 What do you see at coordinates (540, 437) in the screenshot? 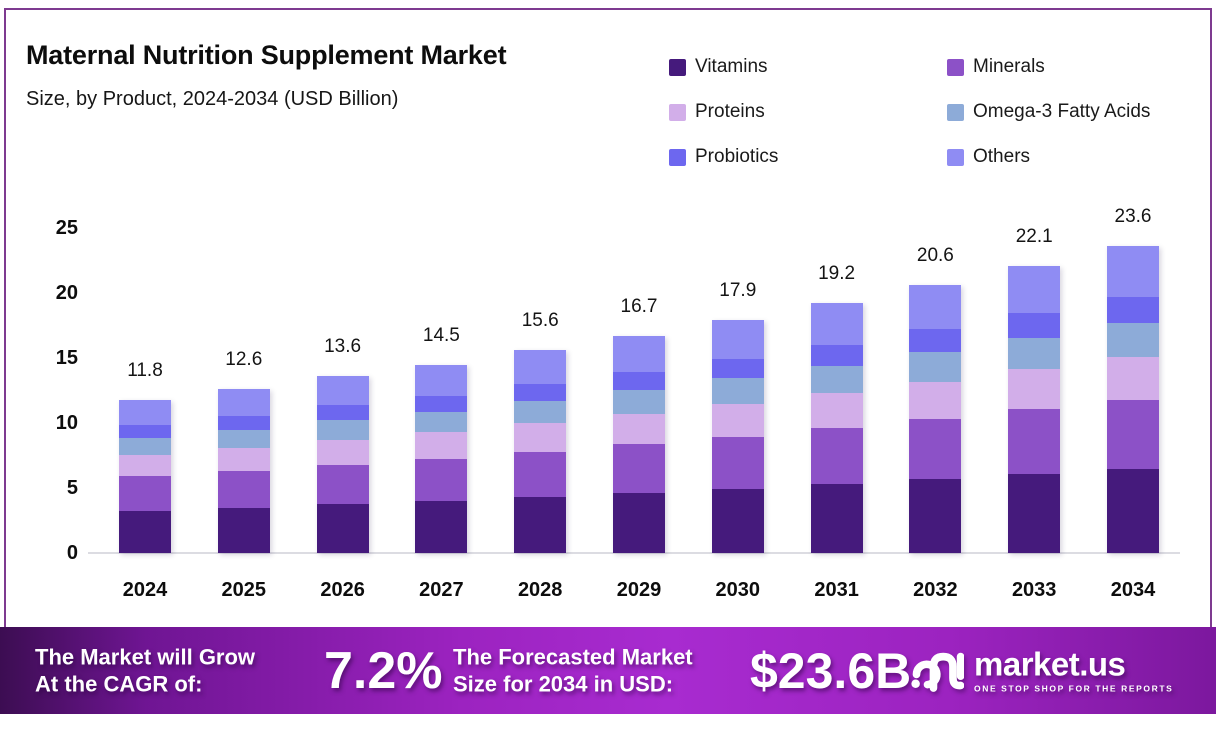
I see `segment-proteins-2028` at bounding box center [540, 437].